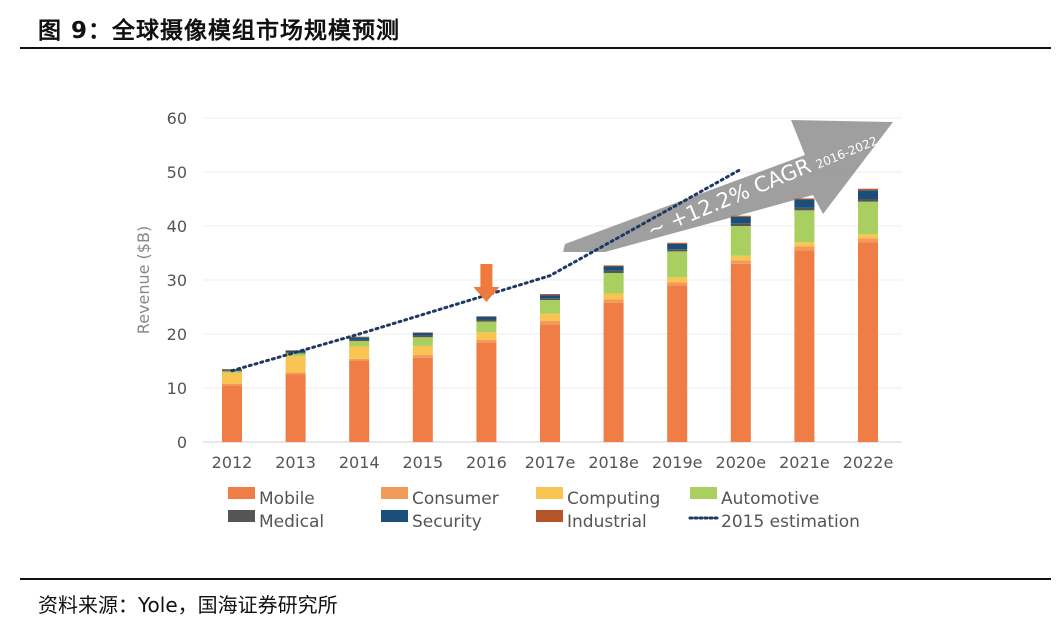  What do you see at coordinates (728, 186) in the screenshot?
I see `cagr-arrow-layer: ~ +12.2% CAGR2016-2022` at bounding box center [728, 186].